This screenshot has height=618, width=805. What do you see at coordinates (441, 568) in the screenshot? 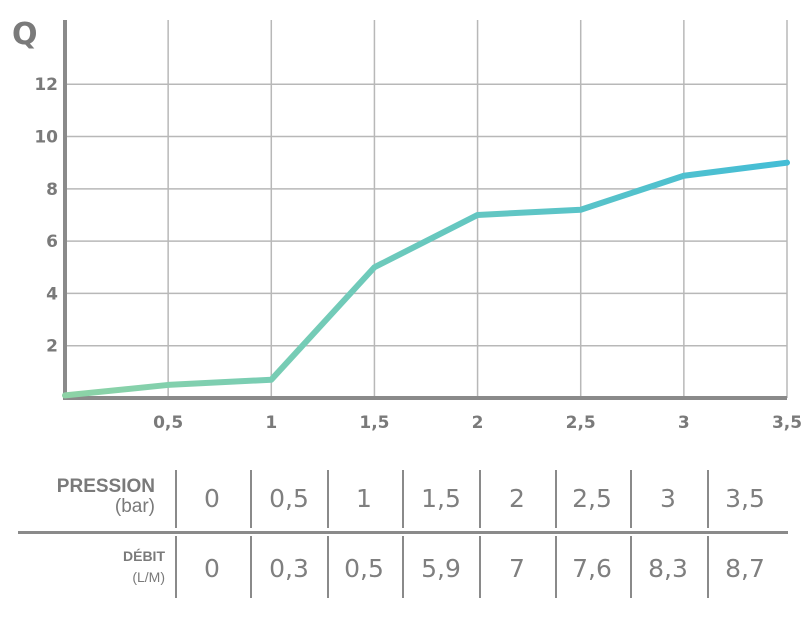
I see `debit-value: 5,9` at bounding box center [441, 568].